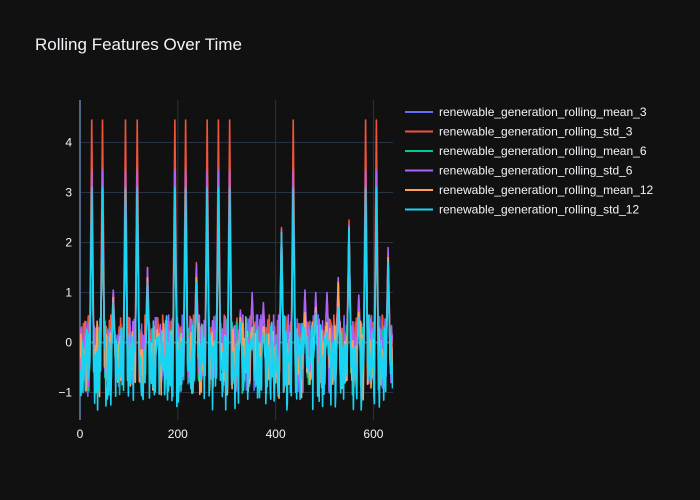  What do you see at coordinates (373, 434) in the screenshot?
I see `x-tick-label: 600` at bounding box center [373, 434].